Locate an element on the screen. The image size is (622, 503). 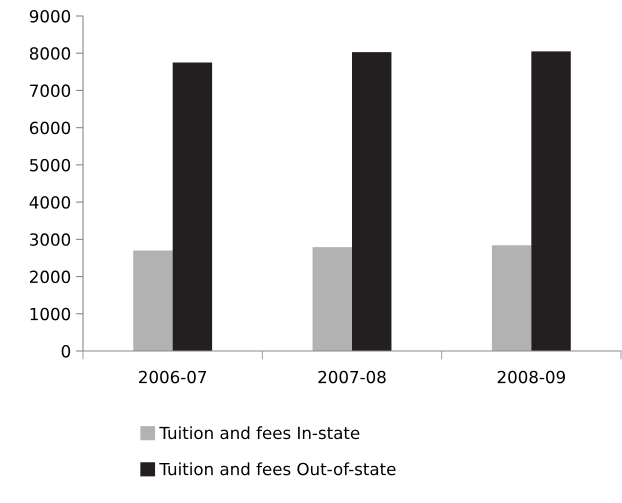
y-tick-label: 7000 is located at coordinates (50, 91).